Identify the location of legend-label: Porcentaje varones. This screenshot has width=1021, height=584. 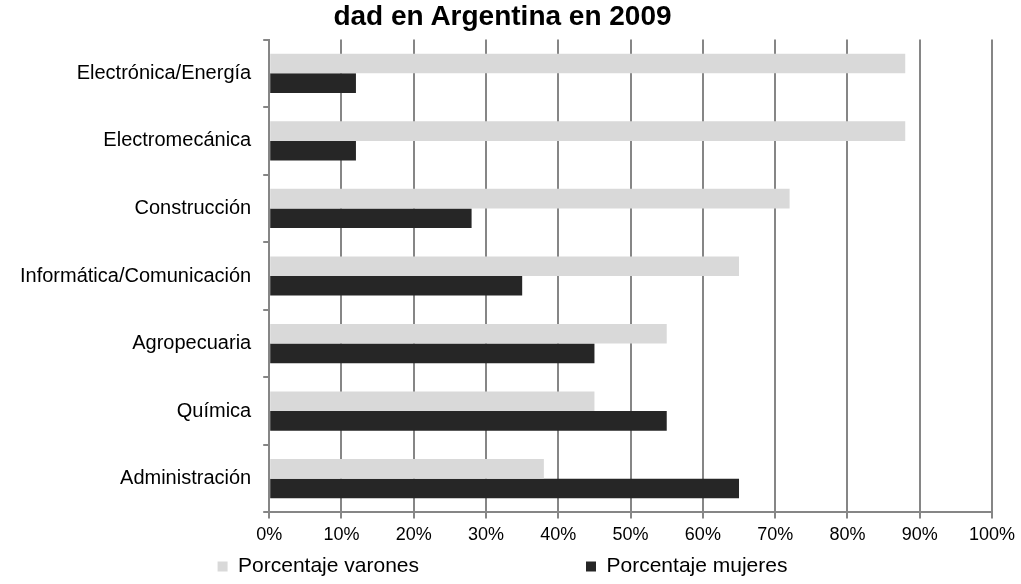
(329, 565).